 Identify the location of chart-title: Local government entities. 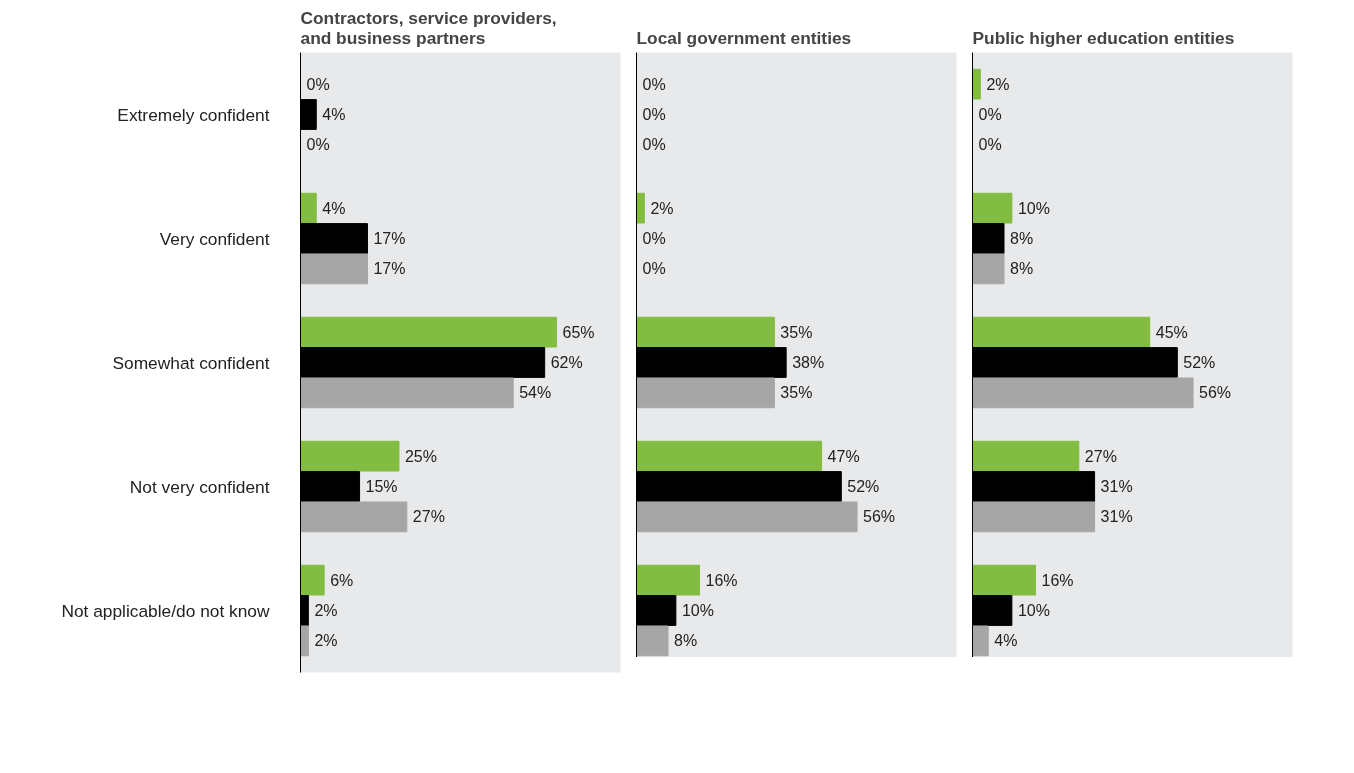
(744, 37).